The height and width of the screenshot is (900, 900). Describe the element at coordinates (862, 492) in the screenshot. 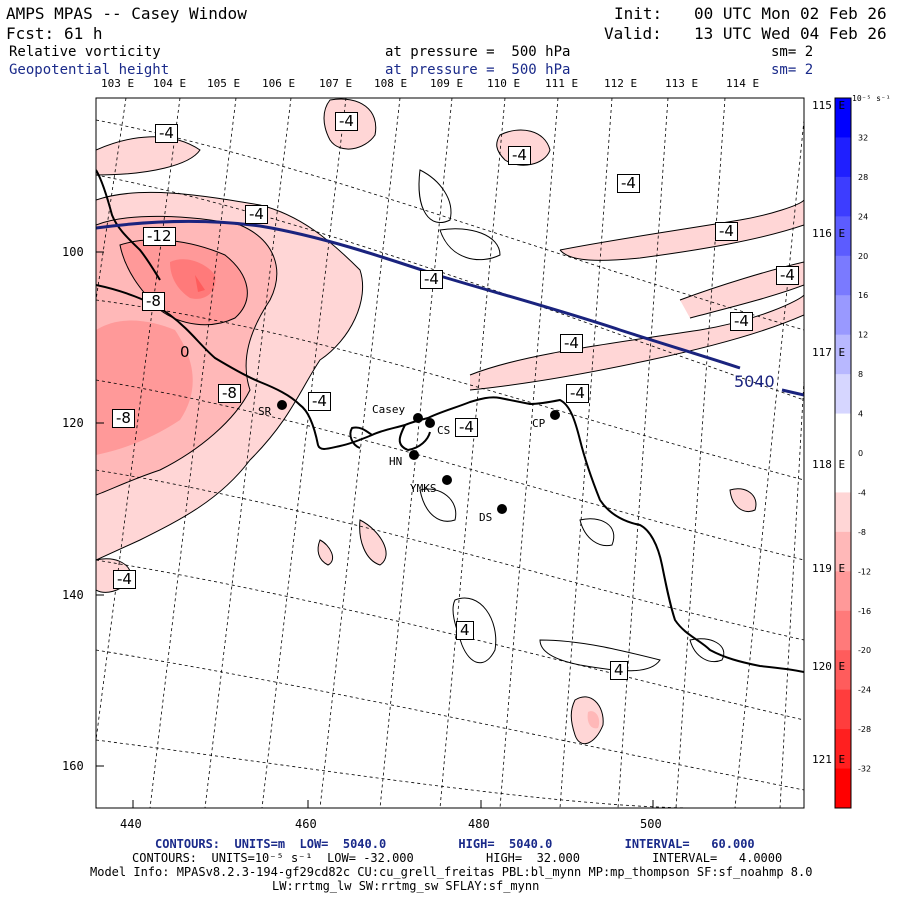

I see `colorbar-label: -4` at that location.